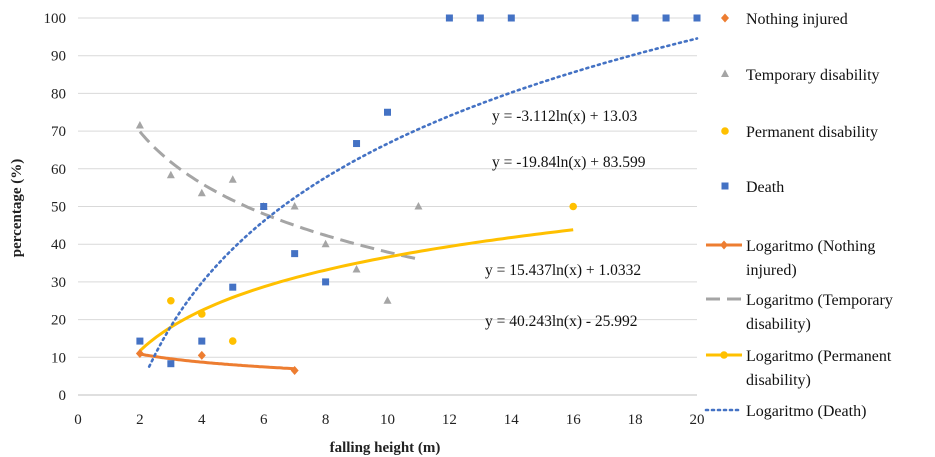  I want to click on x-tick-label: 2, so click(140, 420).